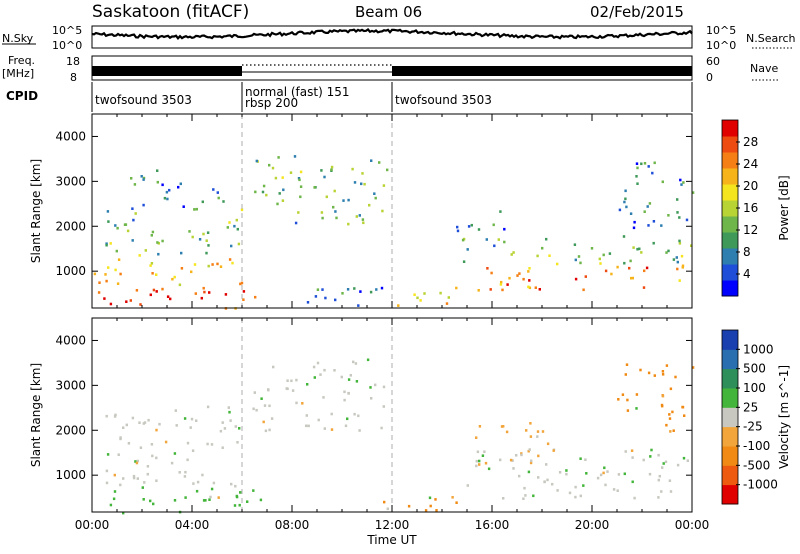  I want to click on power-colorbar-label: Power [dB], so click(784, 207).